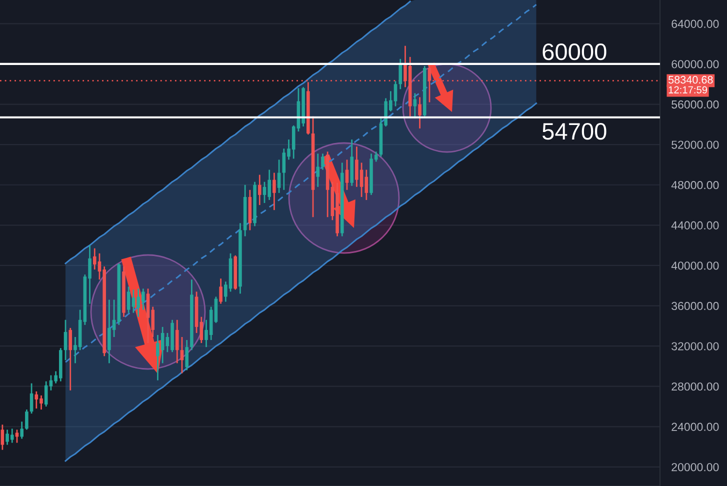 This screenshot has height=486, width=727. I want to click on y-tick-label: 36000.00, so click(695, 306).